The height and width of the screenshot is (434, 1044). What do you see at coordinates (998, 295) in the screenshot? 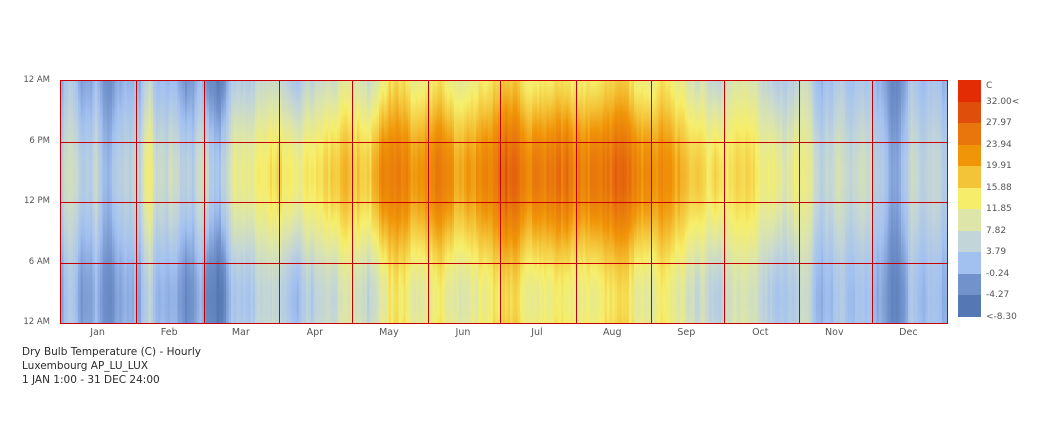
I see `legend-threshold-label: -4.27` at bounding box center [998, 295].